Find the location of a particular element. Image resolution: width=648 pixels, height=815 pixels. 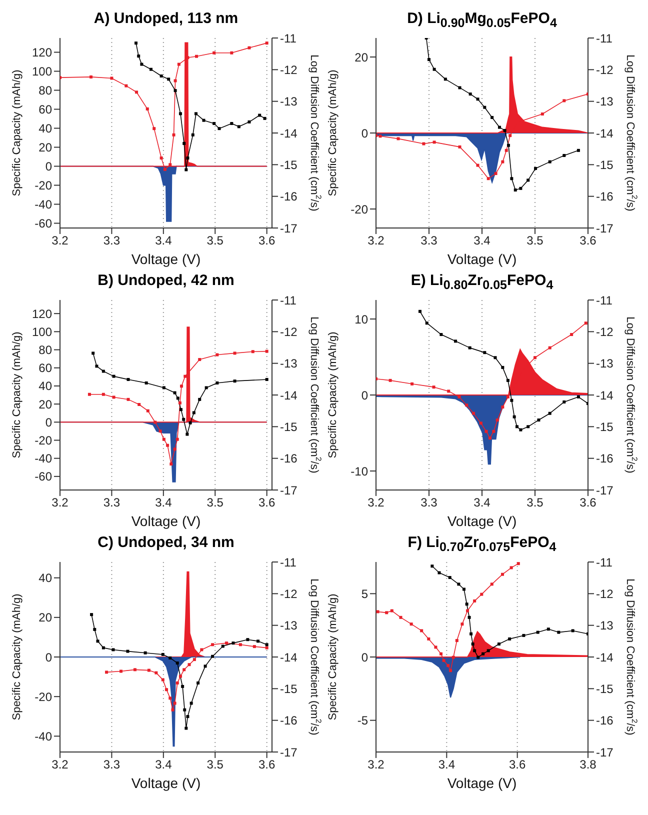

x-tick-label: 3.3 is located at coordinates (429, 503).